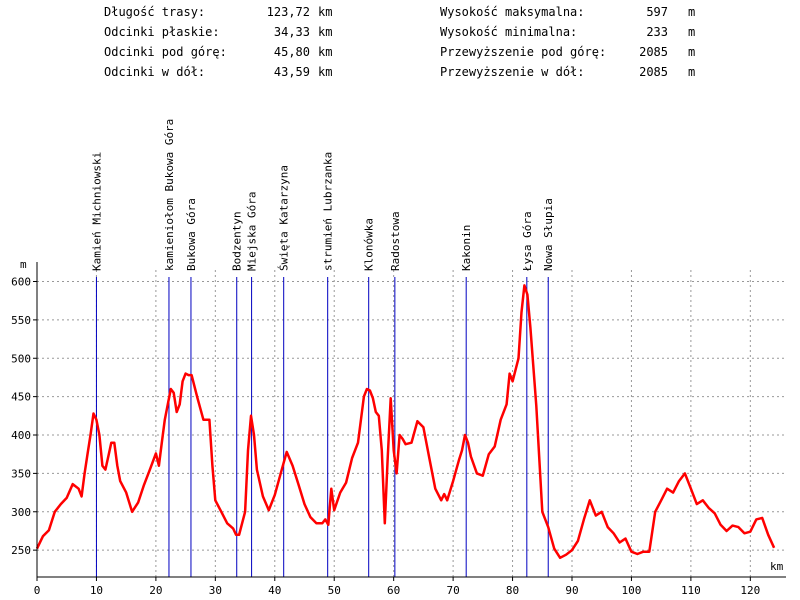 This screenshot has width=800, height=600. I want to click on stat-flat-label: Odcinki płaskie:, so click(162, 32).